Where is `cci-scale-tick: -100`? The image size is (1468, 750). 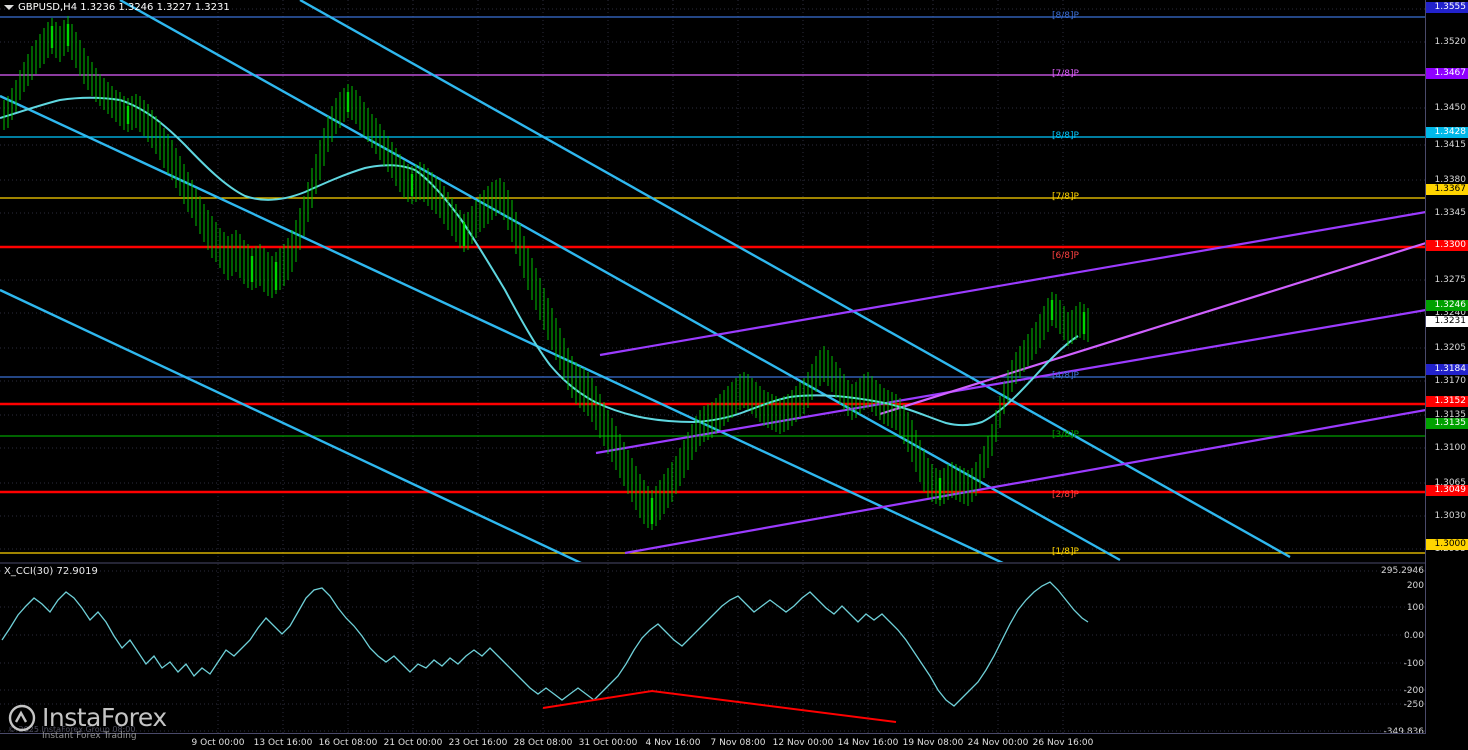
cci-scale-tick: -100 is located at coordinates (1413, 664).